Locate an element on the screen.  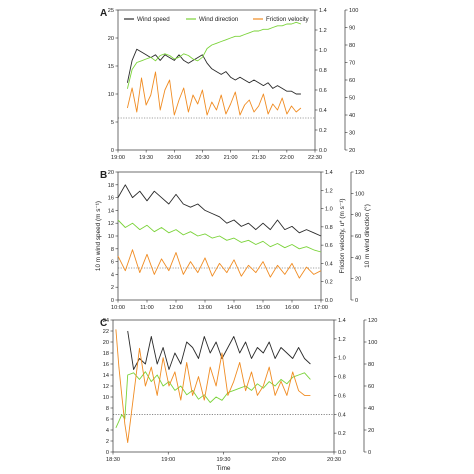
left-tick-label: 24 is located at coordinates (106, 321).